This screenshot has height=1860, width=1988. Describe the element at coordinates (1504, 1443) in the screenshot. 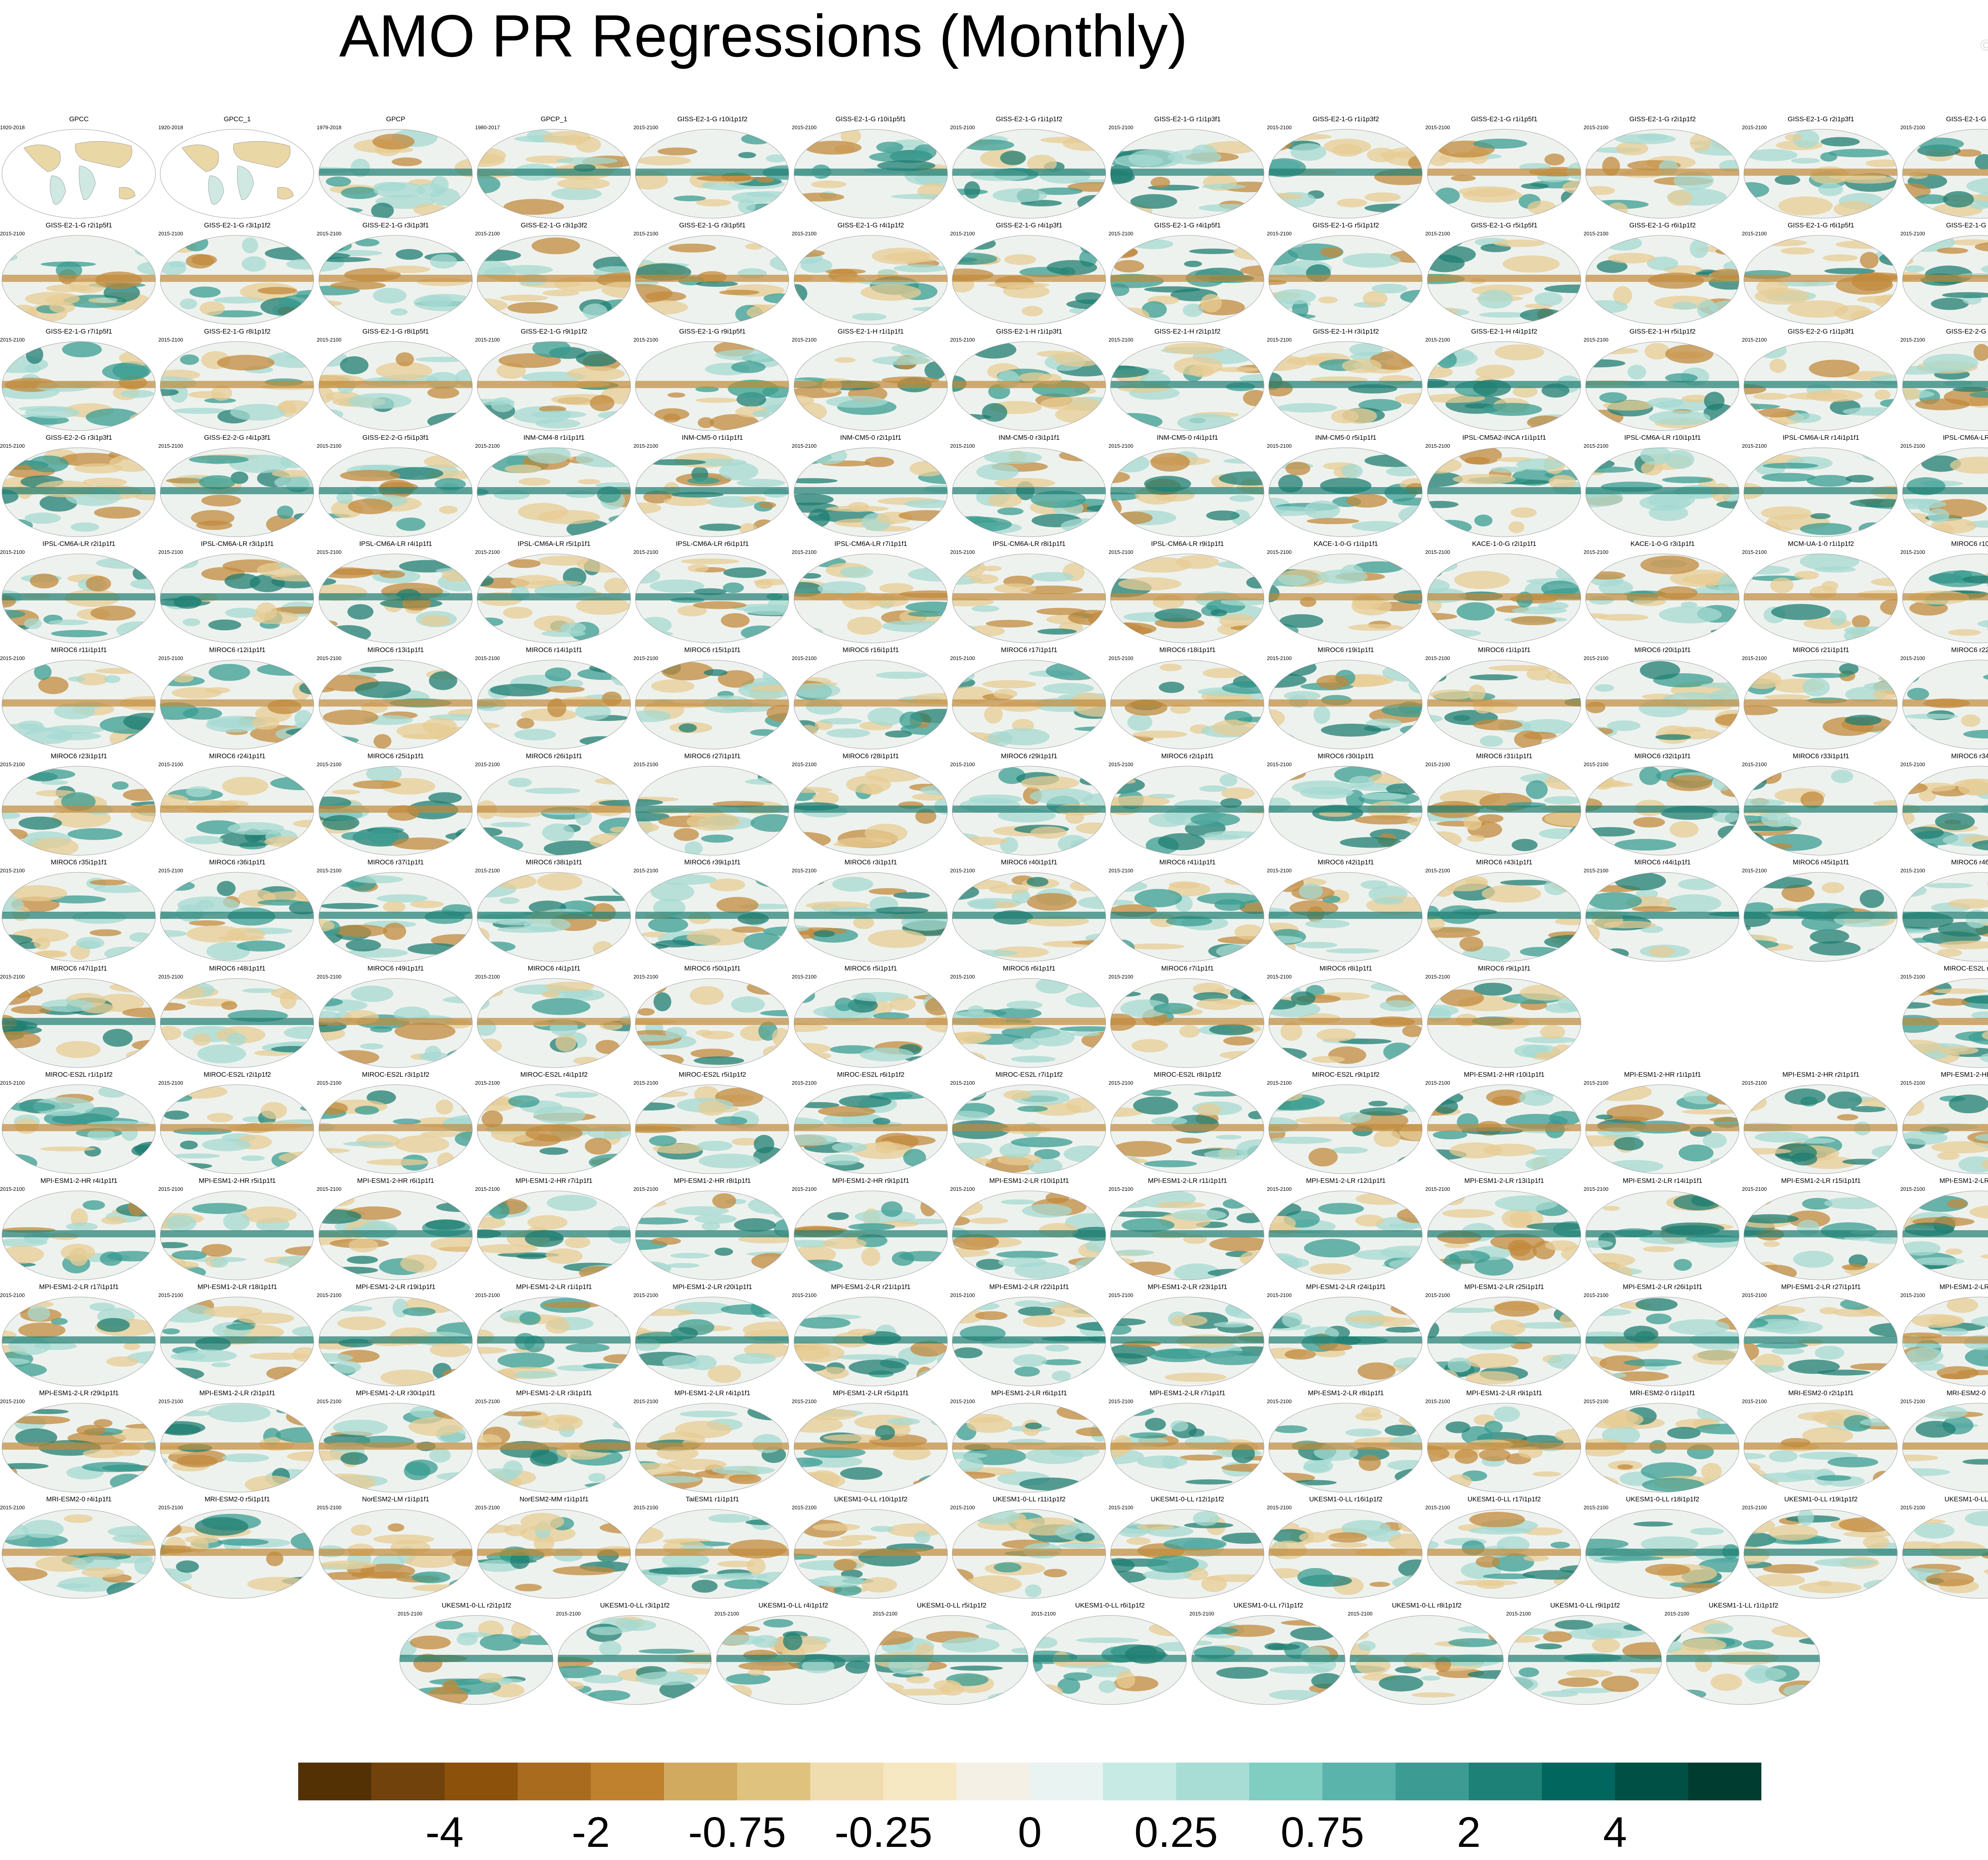

I see `map-panel: MPI-ESM1-2-LR r9i1p1f1 2015-2100` at that location.